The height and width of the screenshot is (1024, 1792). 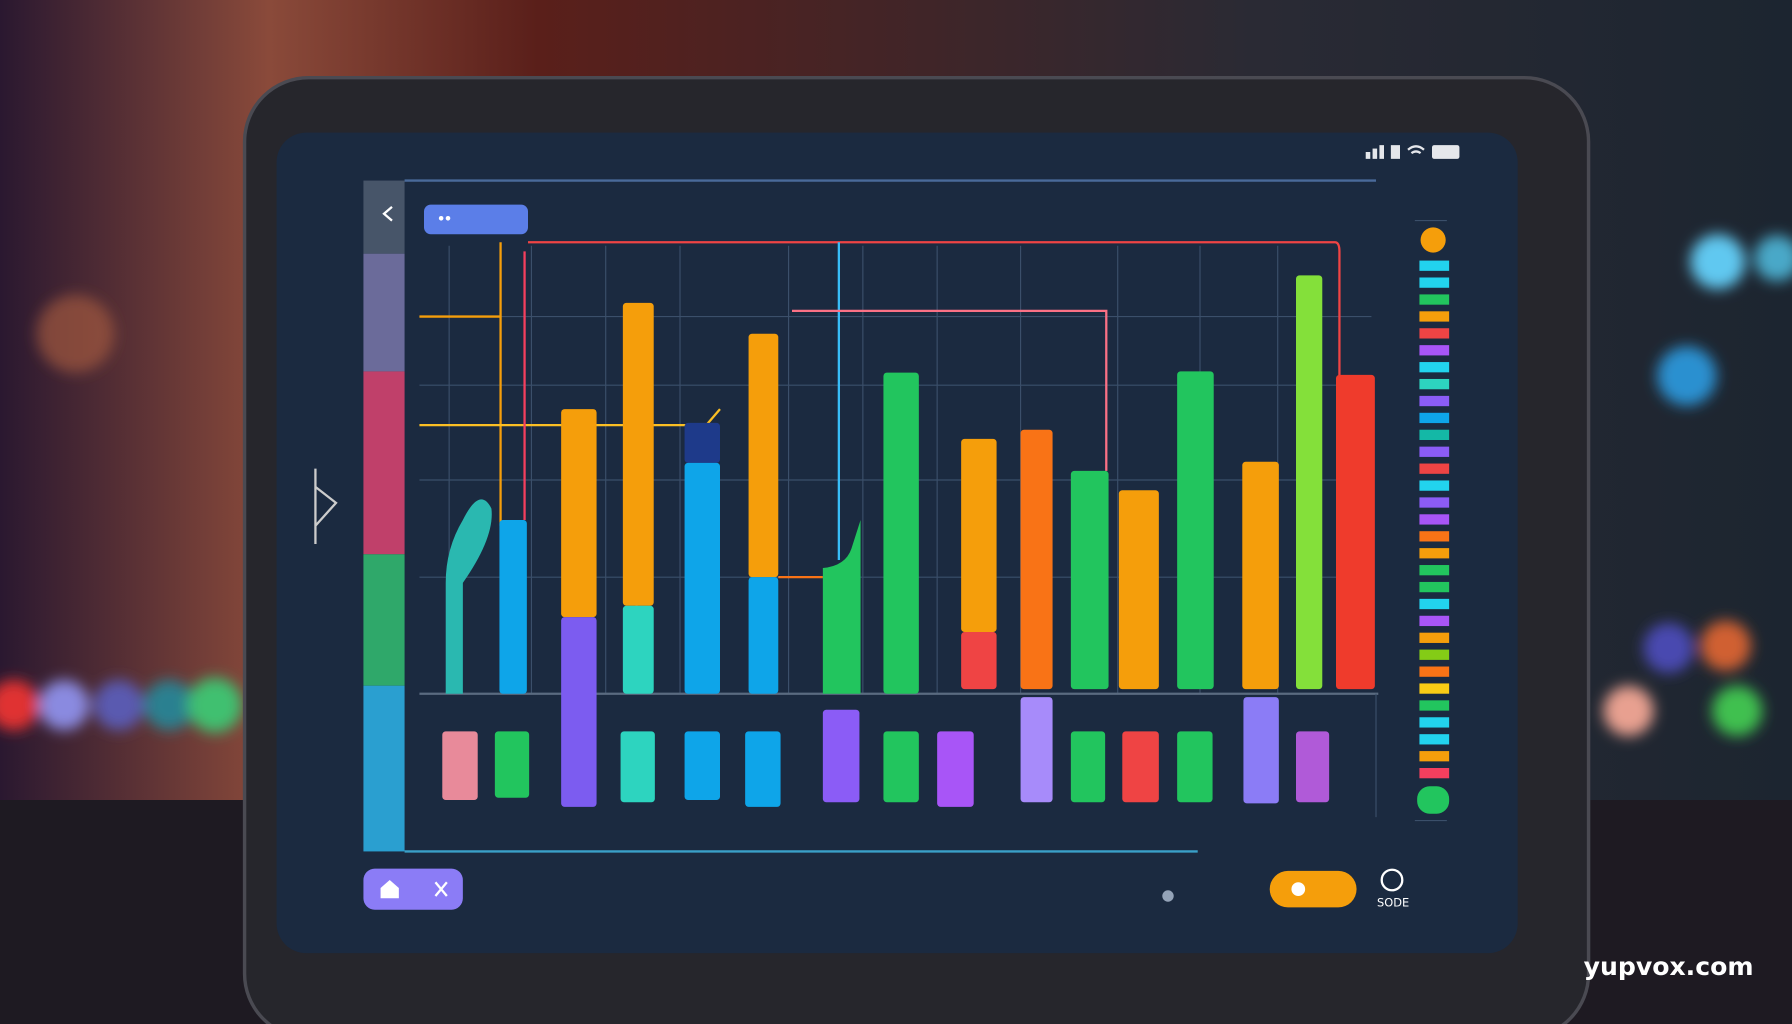 What do you see at coordinates (476, 219) in the screenshot?
I see `chart-tab` at bounding box center [476, 219].